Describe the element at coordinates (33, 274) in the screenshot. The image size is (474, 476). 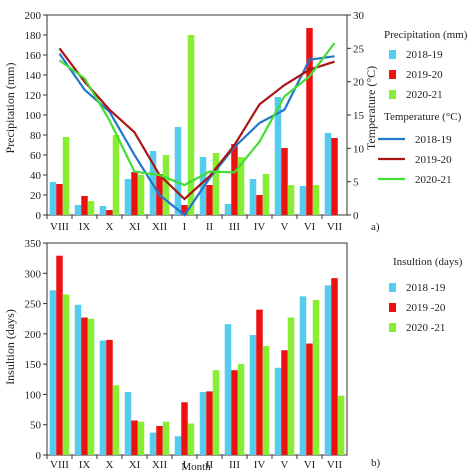
I see `y-tick-label: 300` at that location.